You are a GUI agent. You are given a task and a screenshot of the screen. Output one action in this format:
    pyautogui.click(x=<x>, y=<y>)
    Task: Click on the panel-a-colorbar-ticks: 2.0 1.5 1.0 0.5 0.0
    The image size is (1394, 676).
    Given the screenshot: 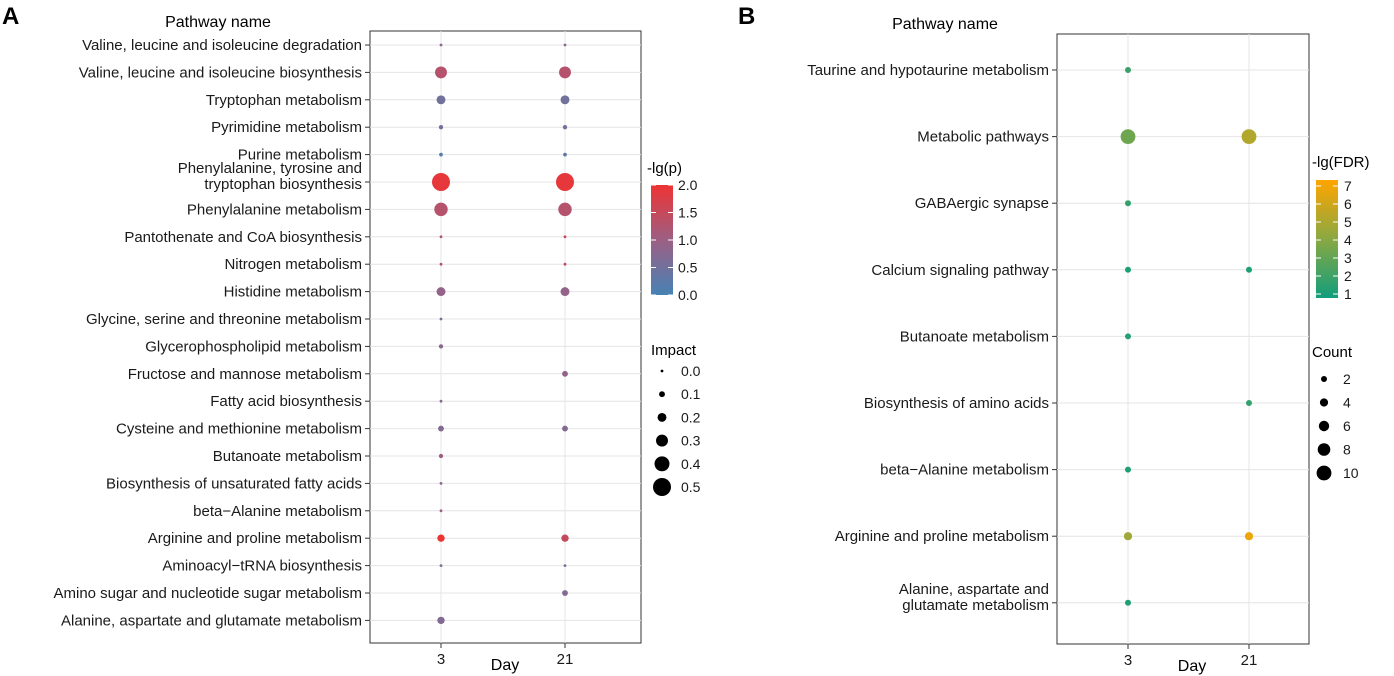 What is the action you would take?
    pyautogui.click(x=674, y=240)
    